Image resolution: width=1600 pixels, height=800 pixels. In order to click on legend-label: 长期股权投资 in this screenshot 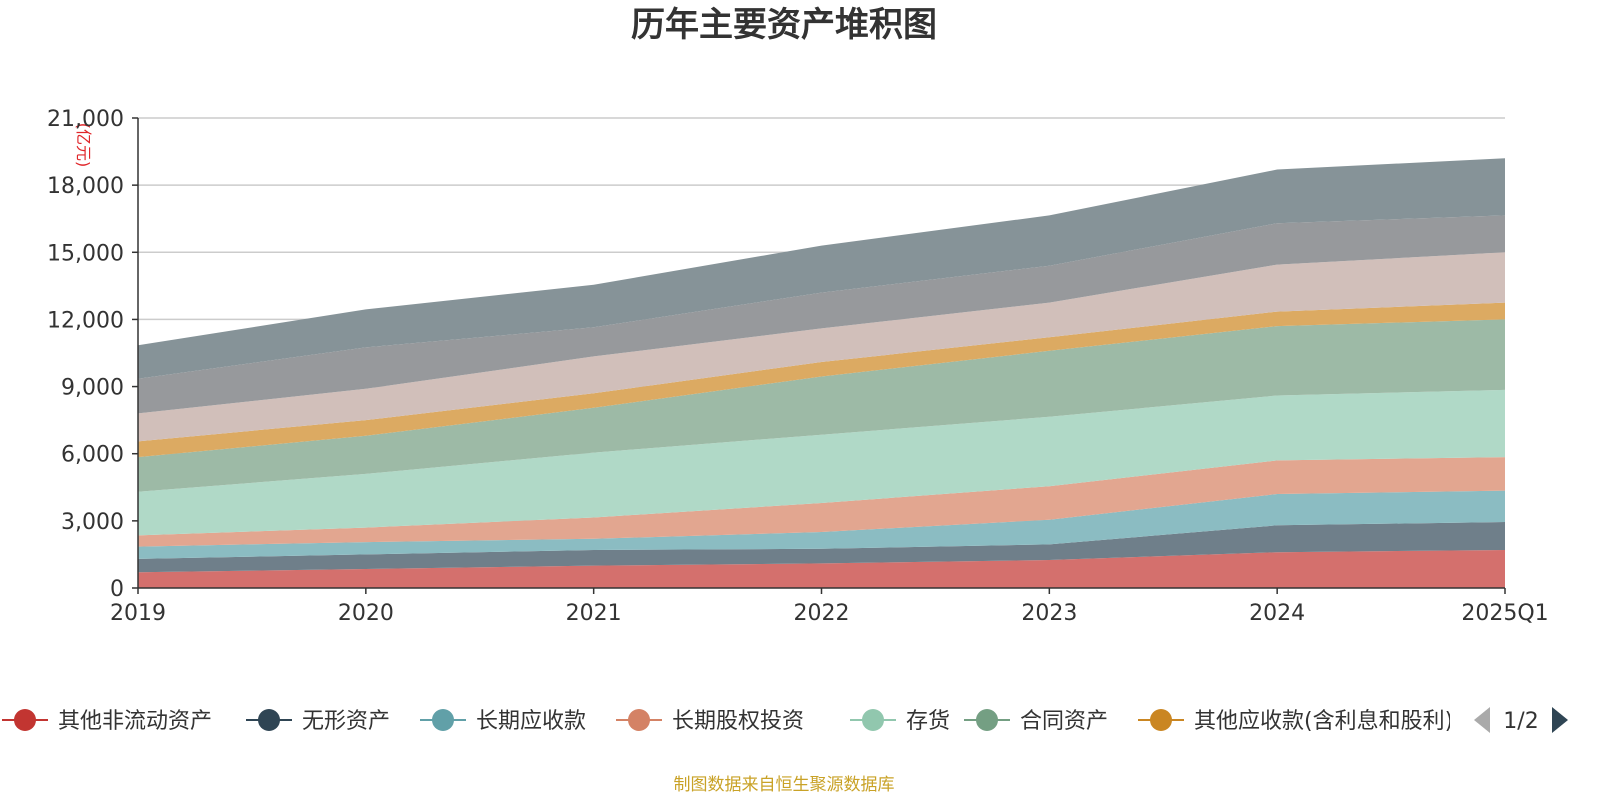, I will do `click(738, 721)`.